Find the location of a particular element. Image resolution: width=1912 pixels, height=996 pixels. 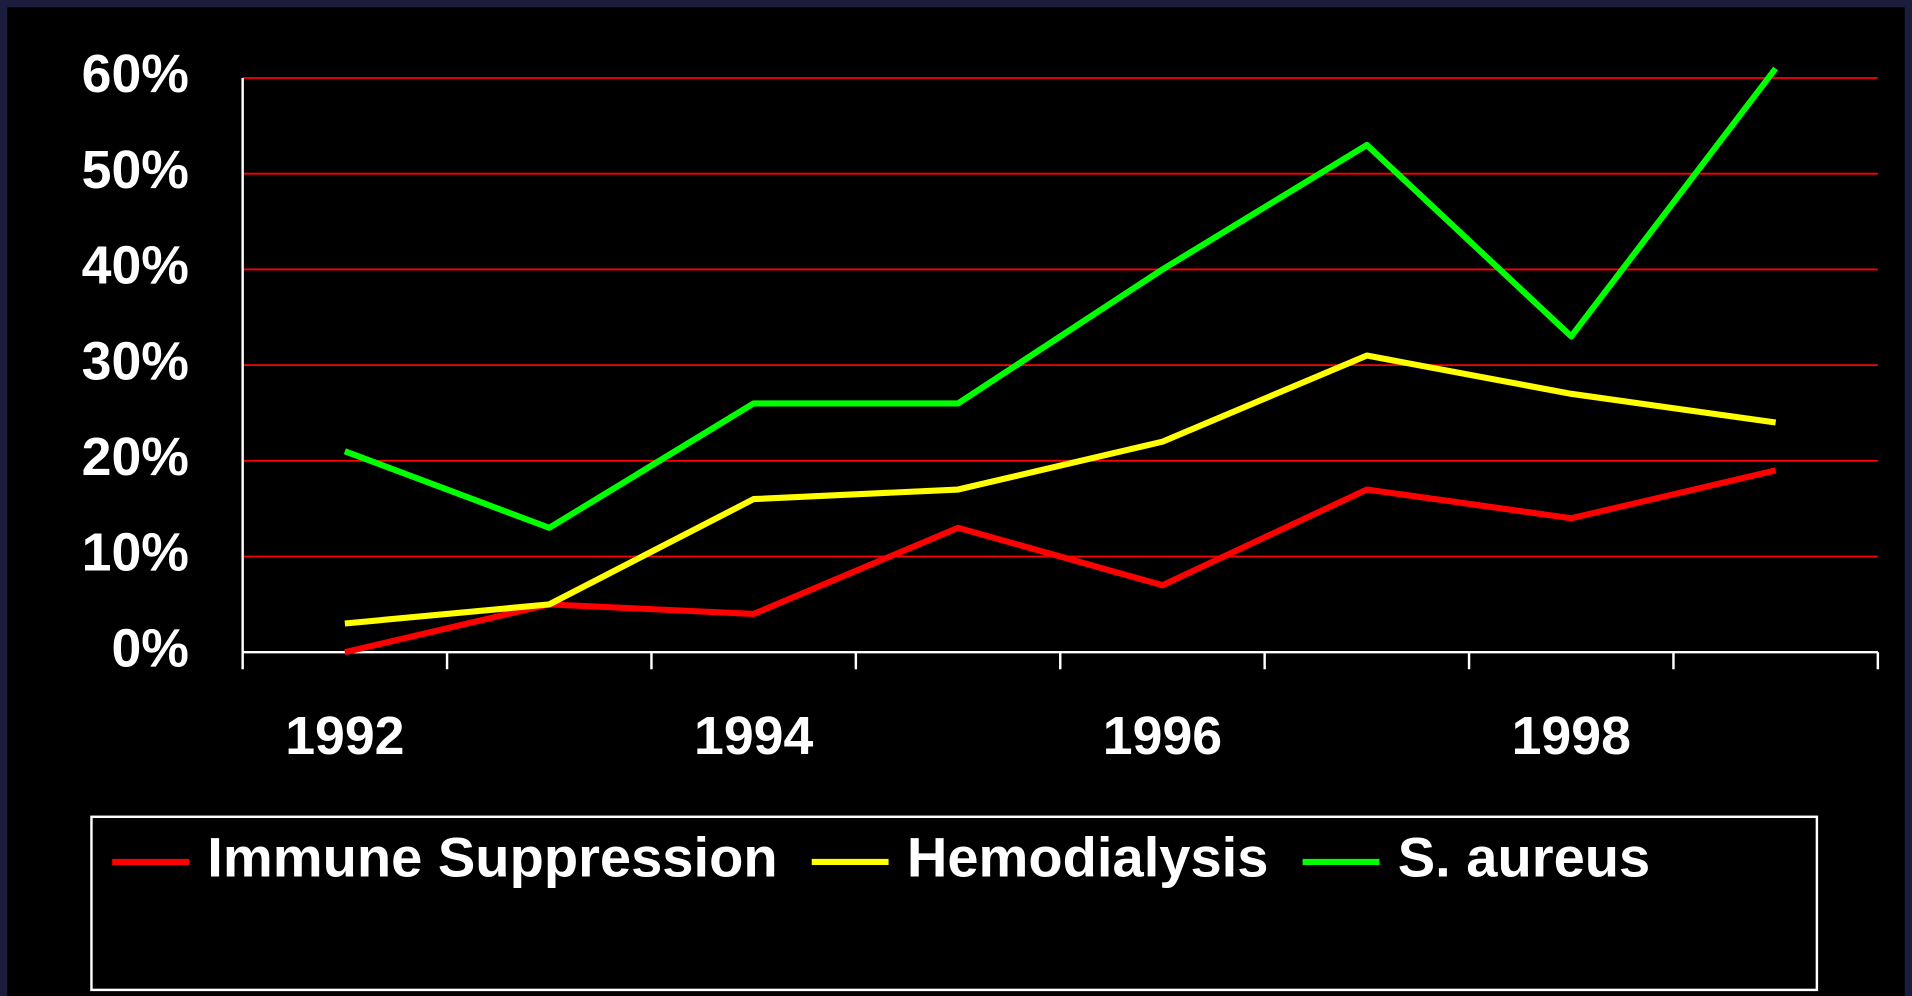

legend-label: S. aureus is located at coordinates (1524, 857).